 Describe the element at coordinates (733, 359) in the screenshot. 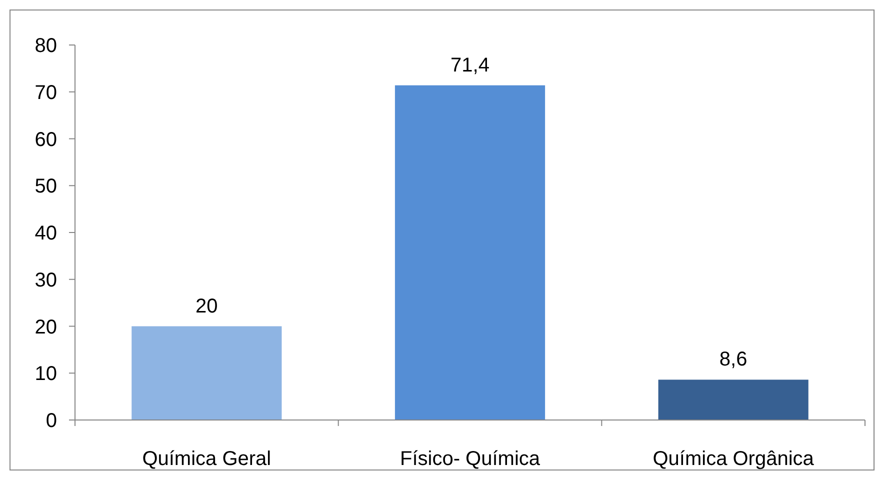

I see `data-label: 8,6` at that location.